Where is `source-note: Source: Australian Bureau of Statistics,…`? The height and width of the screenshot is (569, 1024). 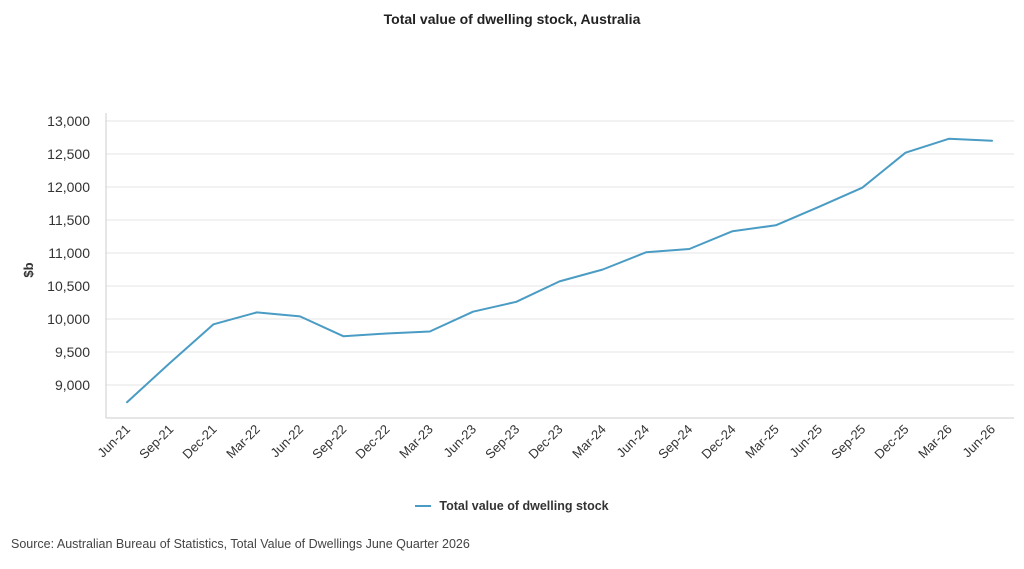 source-note: Source: Australian Bureau of Statistics,… is located at coordinates (240, 544).